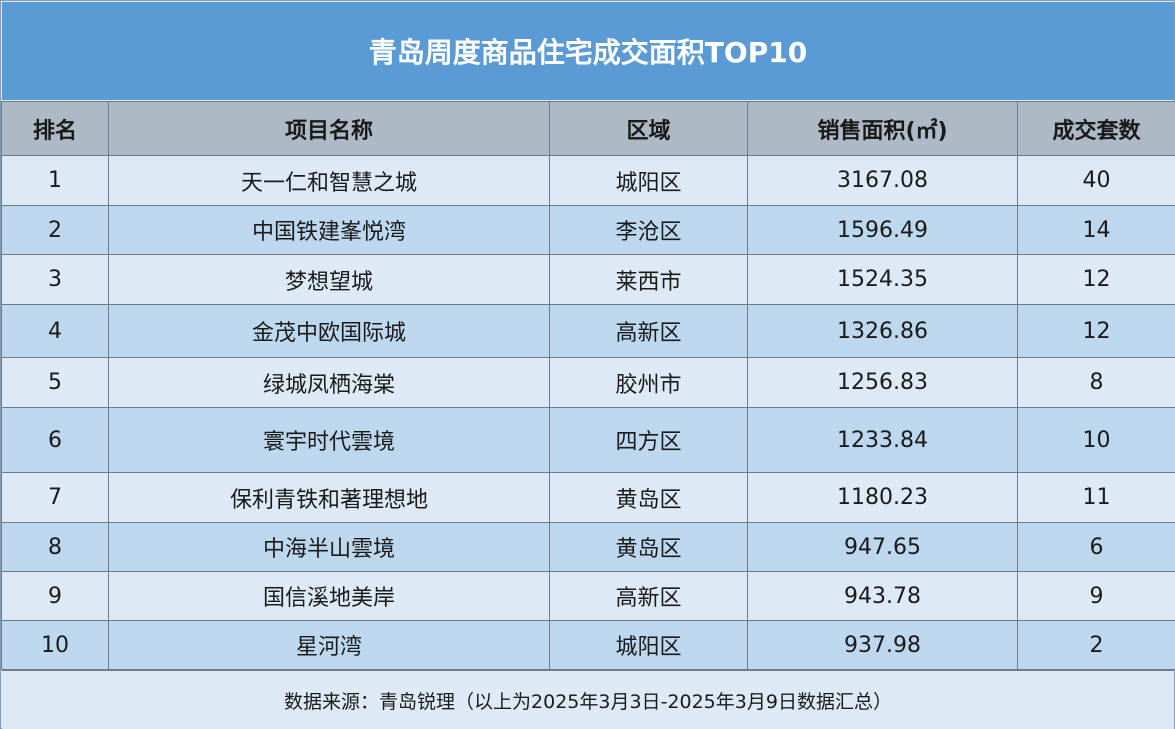 The width and height of the screenshot is (1175, 729). I want to click on district-cell: 胶州市, so click(648, 382).